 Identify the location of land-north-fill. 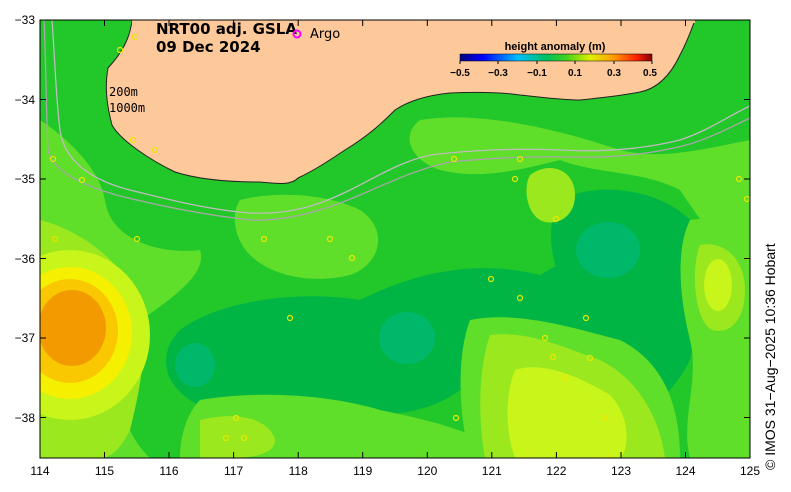
(413, 21).